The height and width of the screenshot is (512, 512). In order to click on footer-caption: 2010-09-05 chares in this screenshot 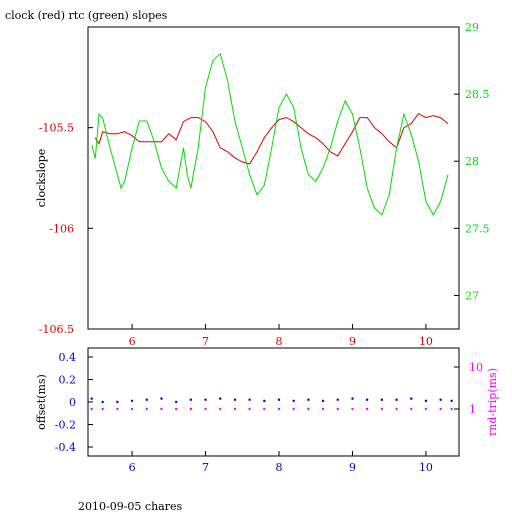, I will do `click(130, 506)`.